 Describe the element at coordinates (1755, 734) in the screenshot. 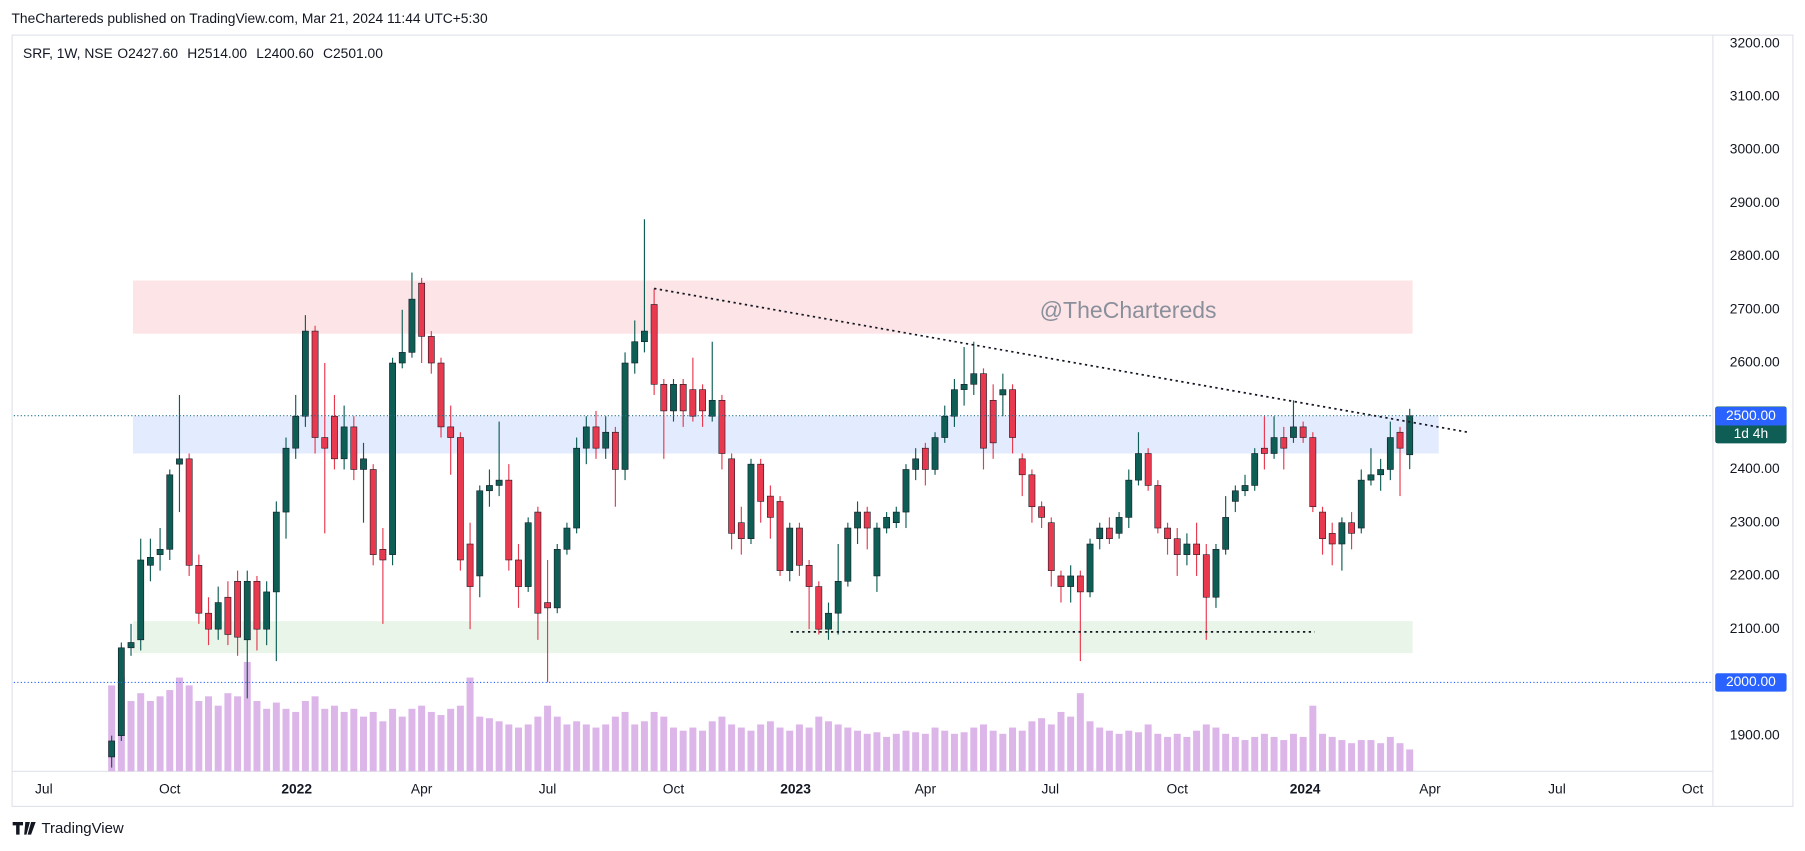

I see `y-tick-label: 1900.00` at that location.